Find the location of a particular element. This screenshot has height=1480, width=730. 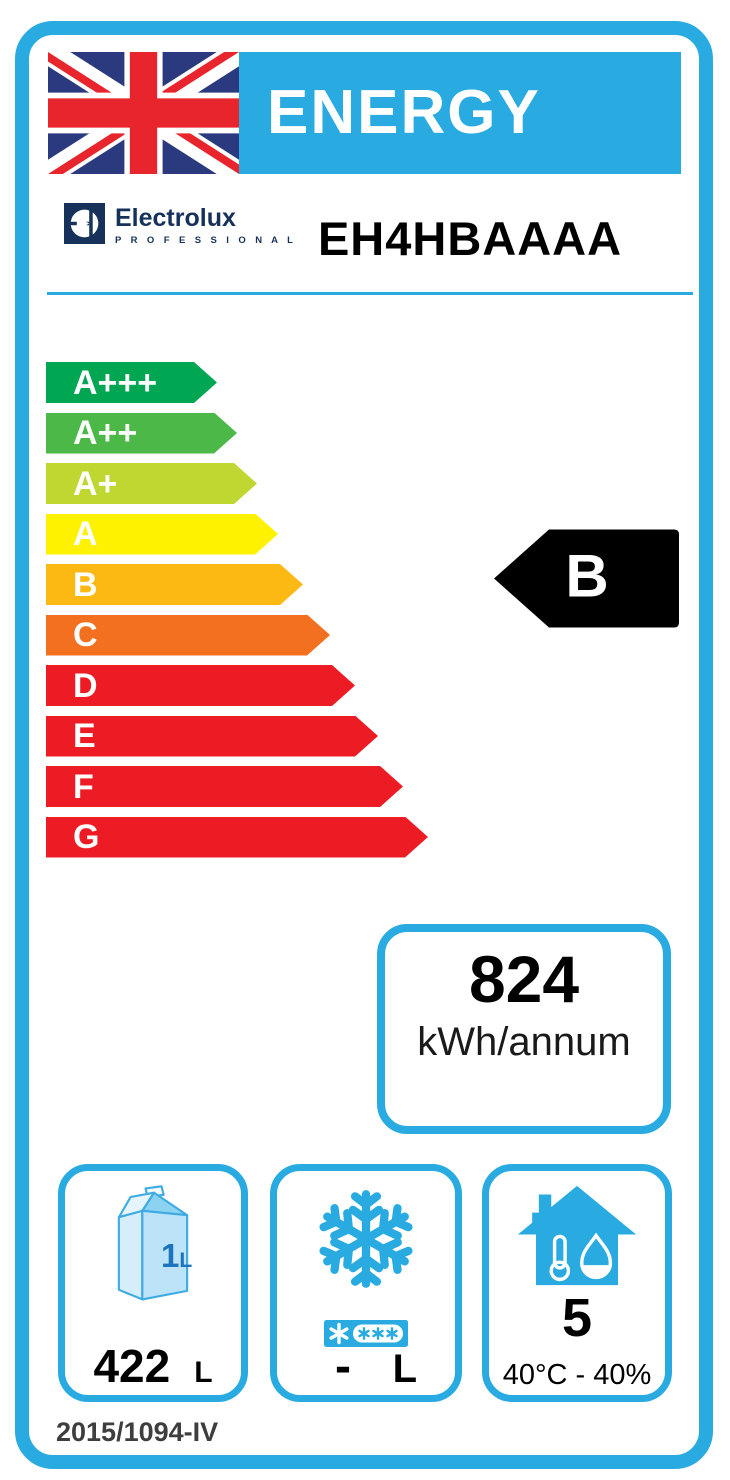

climate-class-box: 5 40°C - 40% is located at coordinates (577, 1283).